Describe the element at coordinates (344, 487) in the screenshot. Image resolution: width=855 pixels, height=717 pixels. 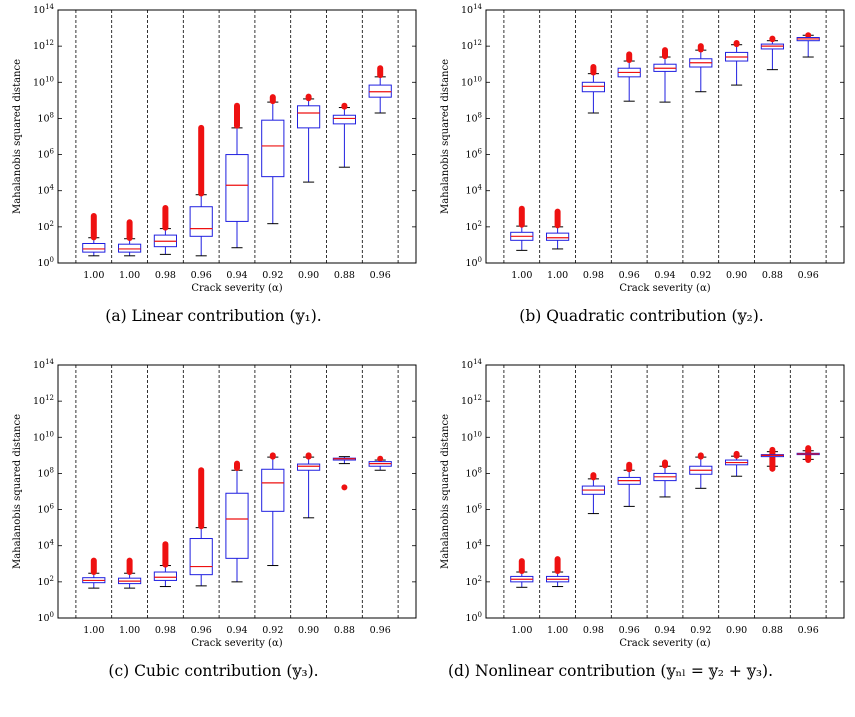
I see `outlier-point` at that location.